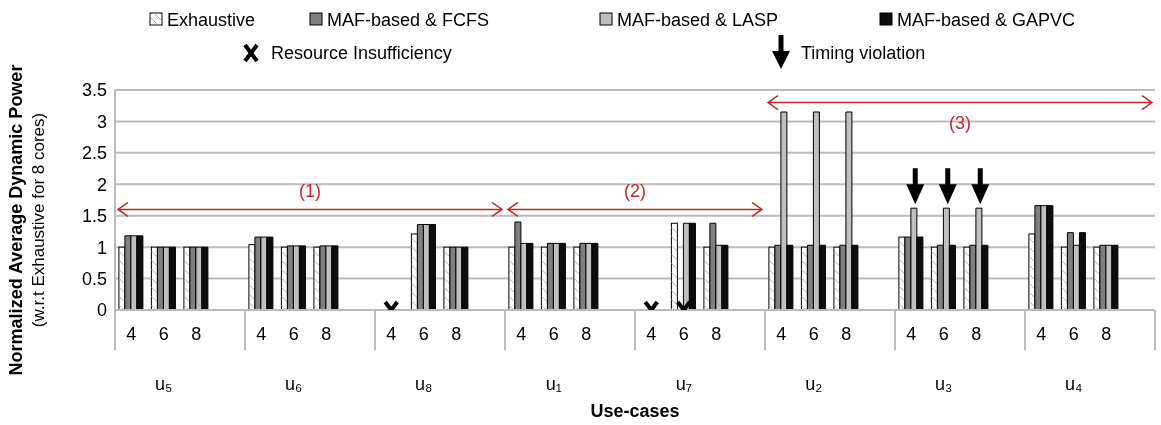 The image size is (1161, 425). What do you see at coordinates (408, 20) in the screenshot?
I see `legend-label: MAF-based & FCFS` at bounding box center [408, 20].